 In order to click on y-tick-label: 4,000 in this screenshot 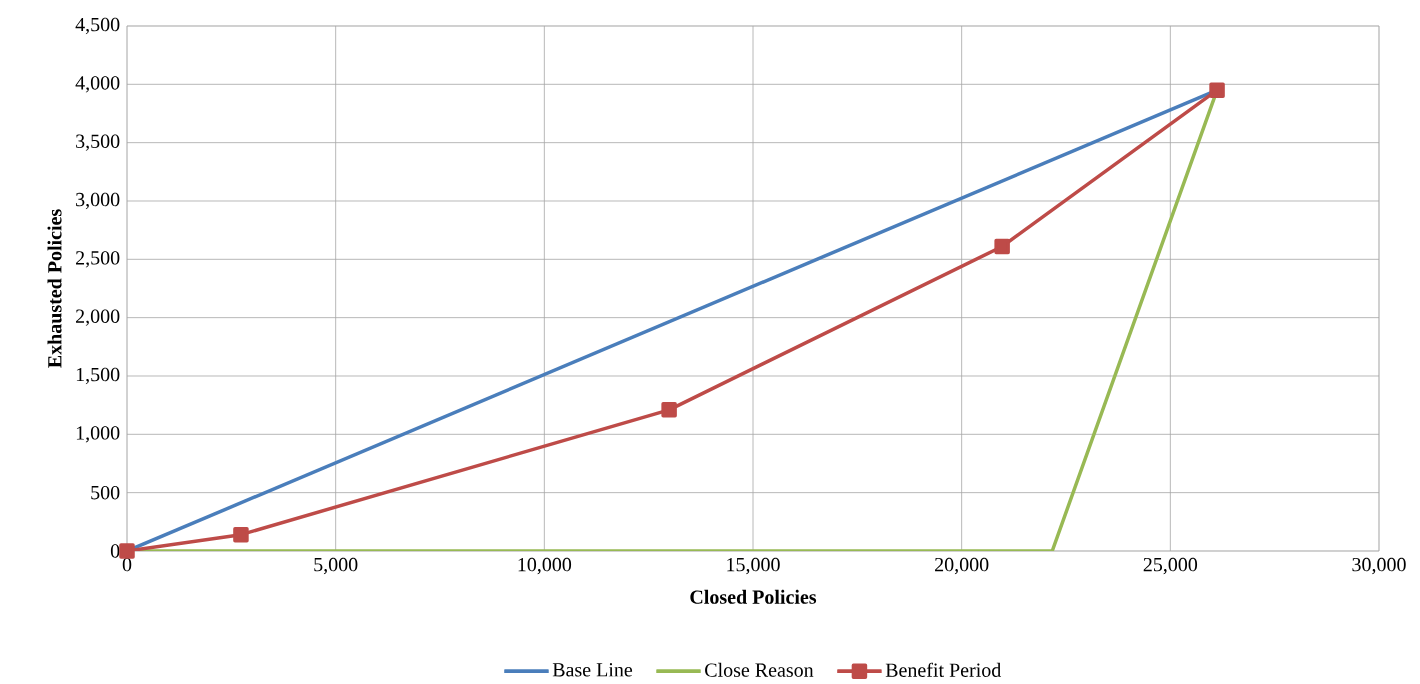, I will do `click(97, 84)`.